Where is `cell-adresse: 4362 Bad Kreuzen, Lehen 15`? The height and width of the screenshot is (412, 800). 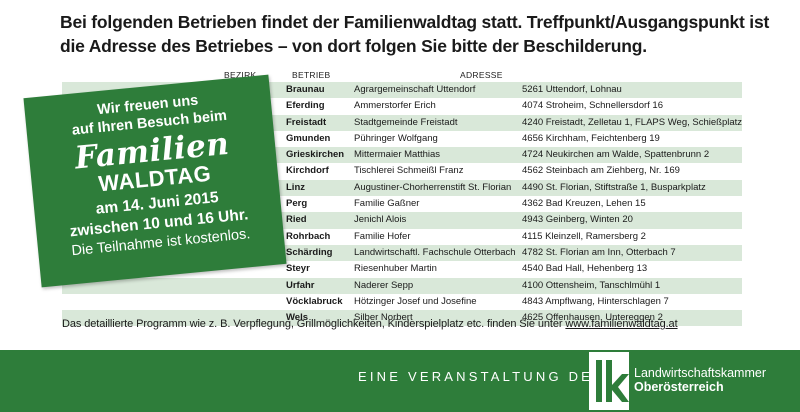
cell-adresse: 4362 Bad Kreuzen, Lehen 15 is located at coordinates (584, 204).